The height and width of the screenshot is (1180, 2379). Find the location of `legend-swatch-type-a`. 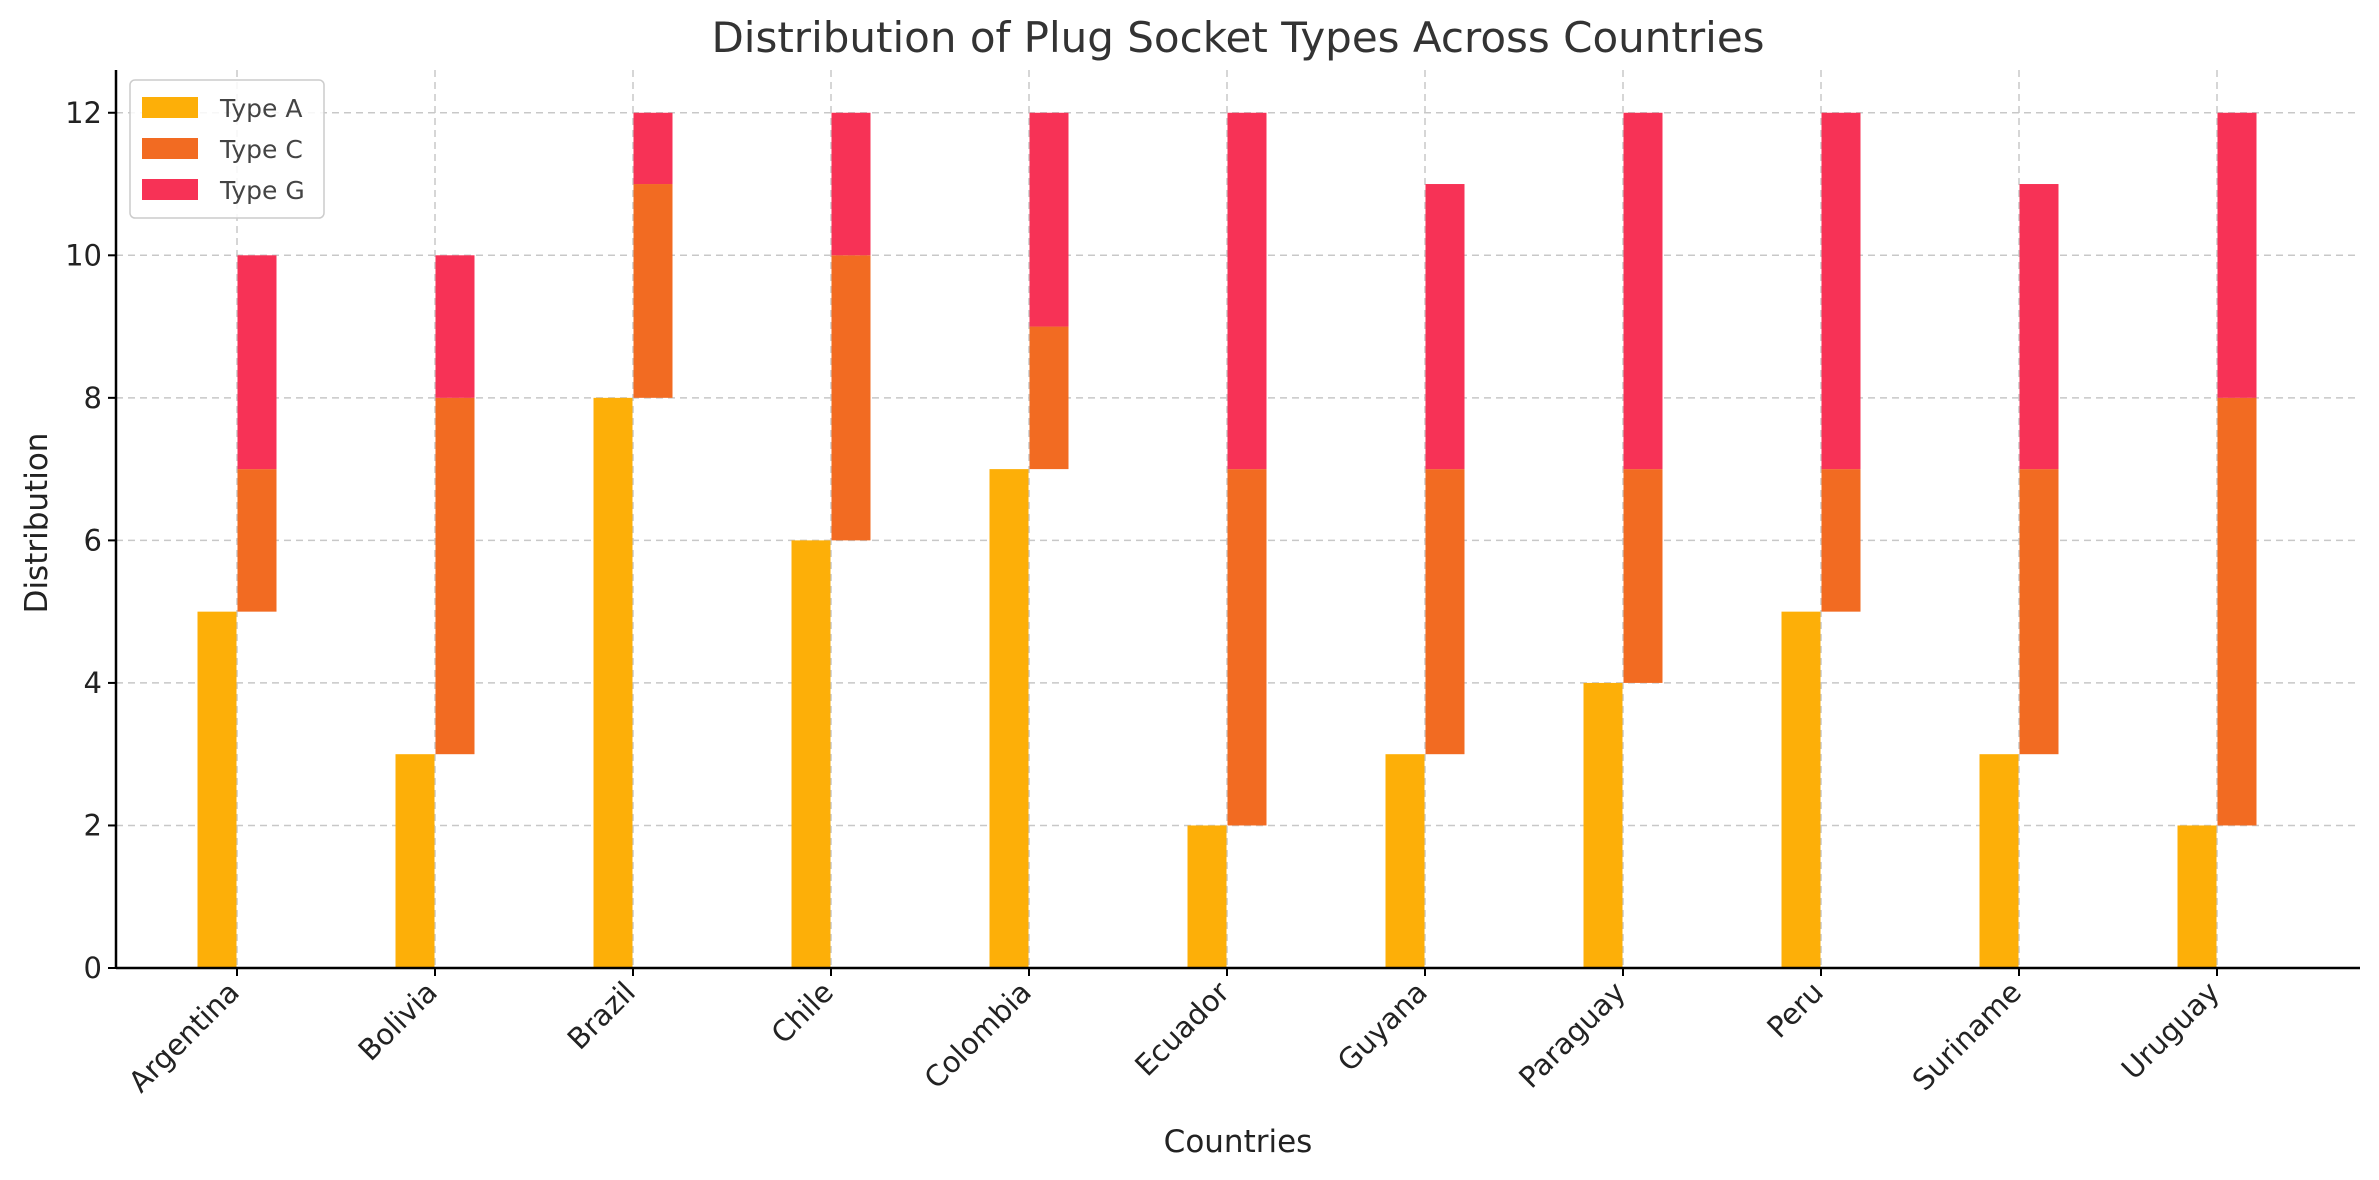

legend-swatch-type-a is located at coordinates (170, 107).